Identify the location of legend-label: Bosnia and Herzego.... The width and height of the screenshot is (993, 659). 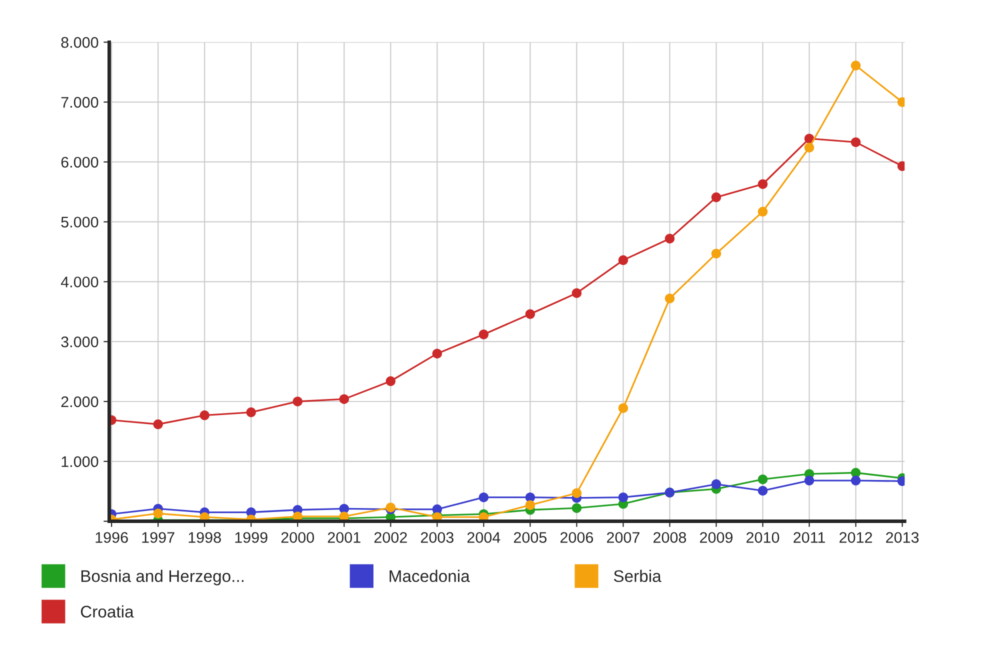
(162, 578).